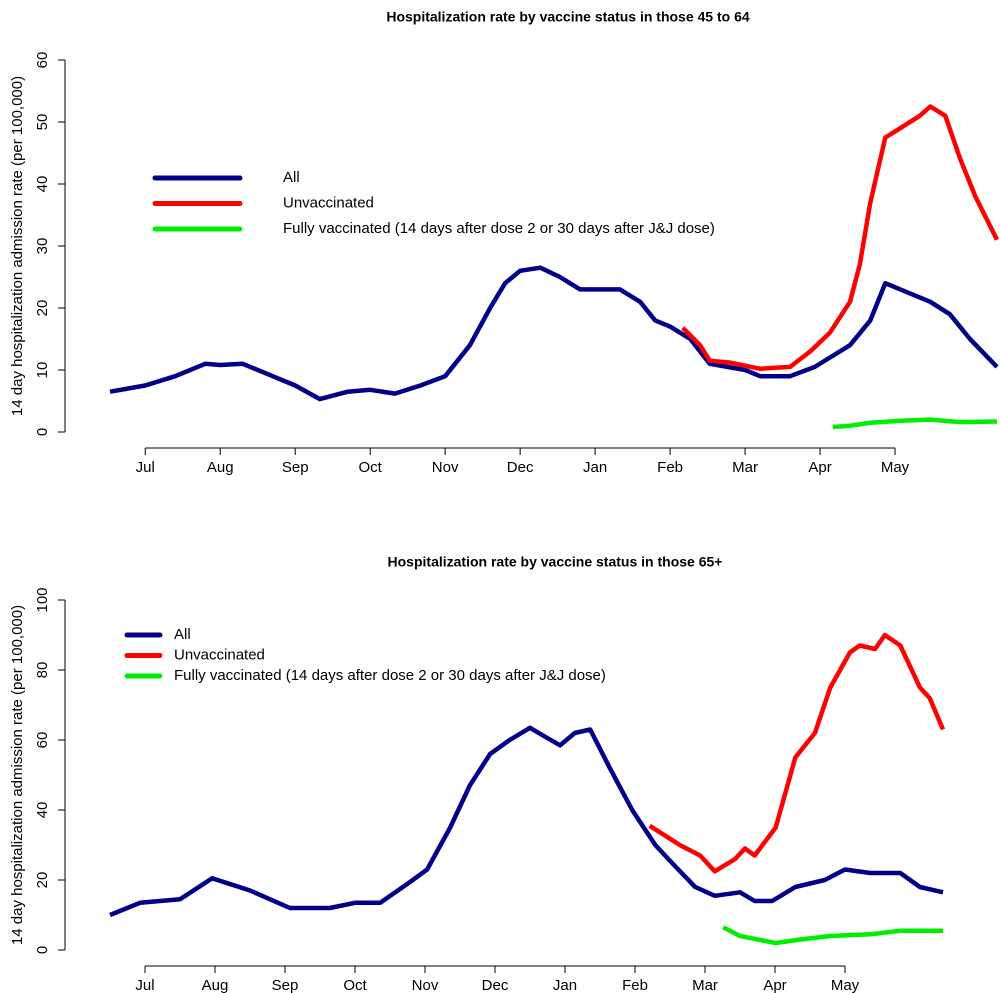 The image size is (1000, 993). Describe the element at coordinates (42, 370) in the screenshot. I see `y-tick-label: 10` at that location.